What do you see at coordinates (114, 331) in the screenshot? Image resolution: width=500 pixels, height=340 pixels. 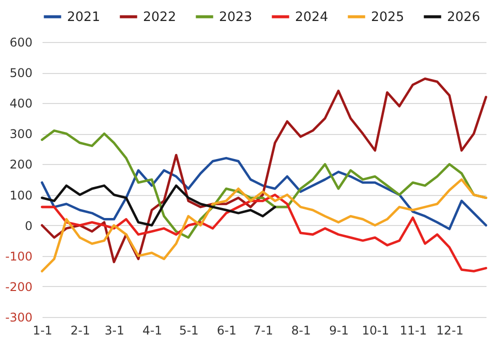 I see `x-tick-label: 3-1` at bounding box center [114, 331].